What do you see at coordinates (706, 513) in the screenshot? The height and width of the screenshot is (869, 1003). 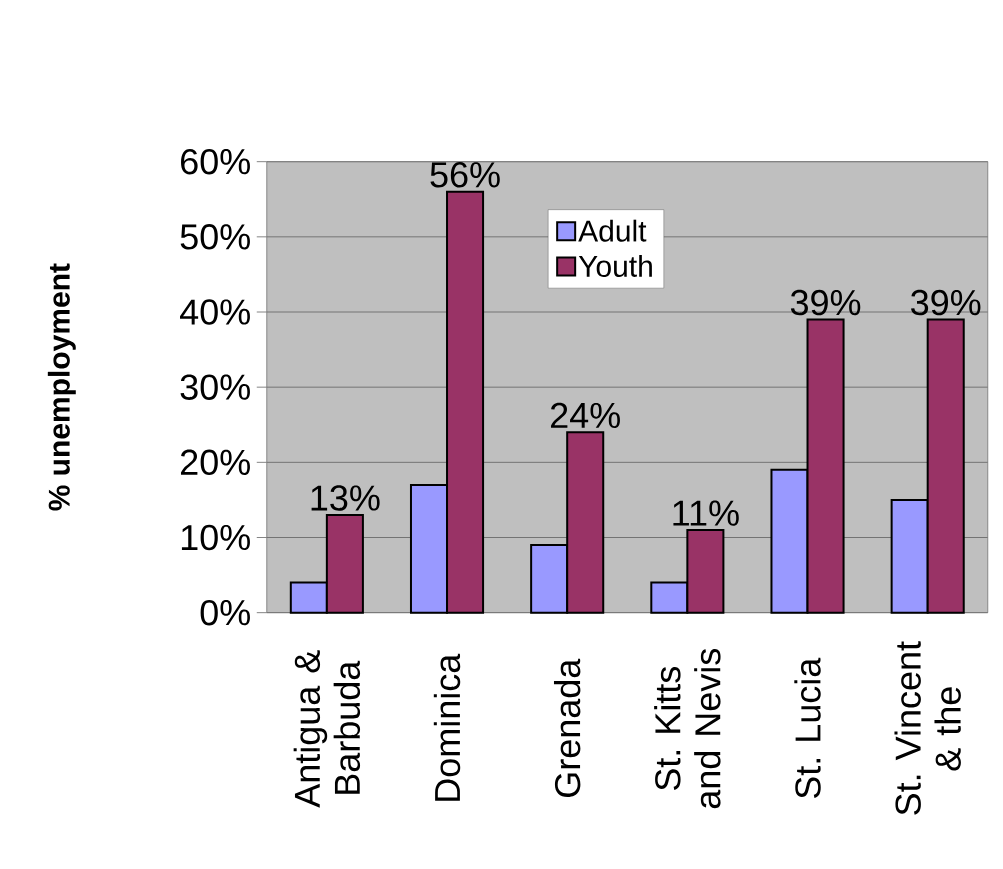 I see `data-label: 11%` at bounding box center [706, 513].